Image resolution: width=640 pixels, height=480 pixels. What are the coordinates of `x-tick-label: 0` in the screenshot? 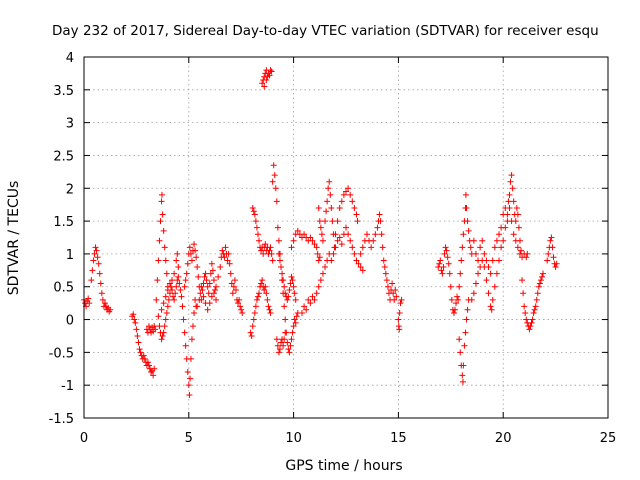 It's located at (84, 438).